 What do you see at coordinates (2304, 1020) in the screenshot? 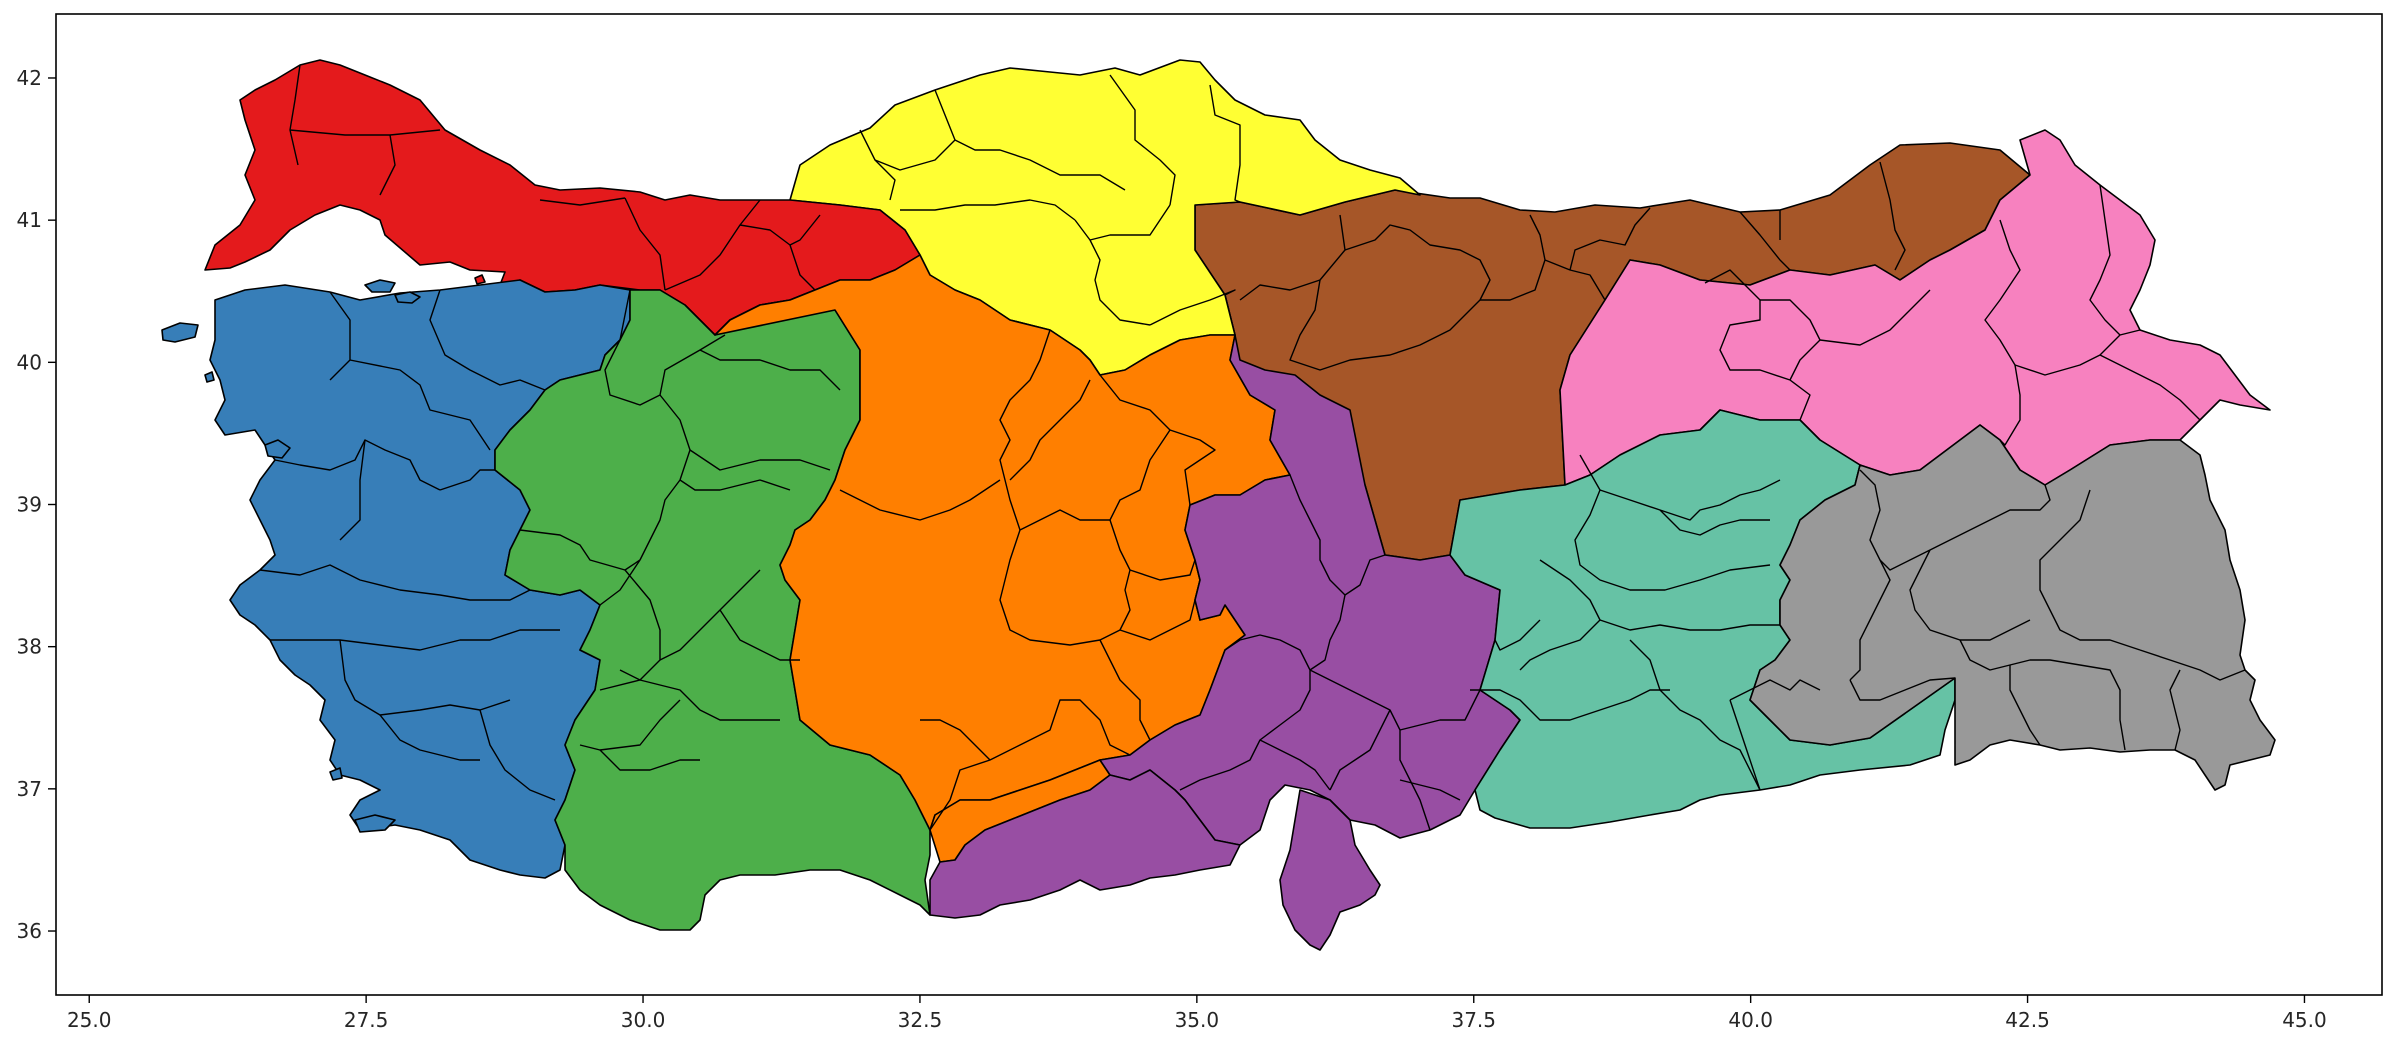
I see `x-tick-label: 45.0` at bounding box center [2304, 1020].